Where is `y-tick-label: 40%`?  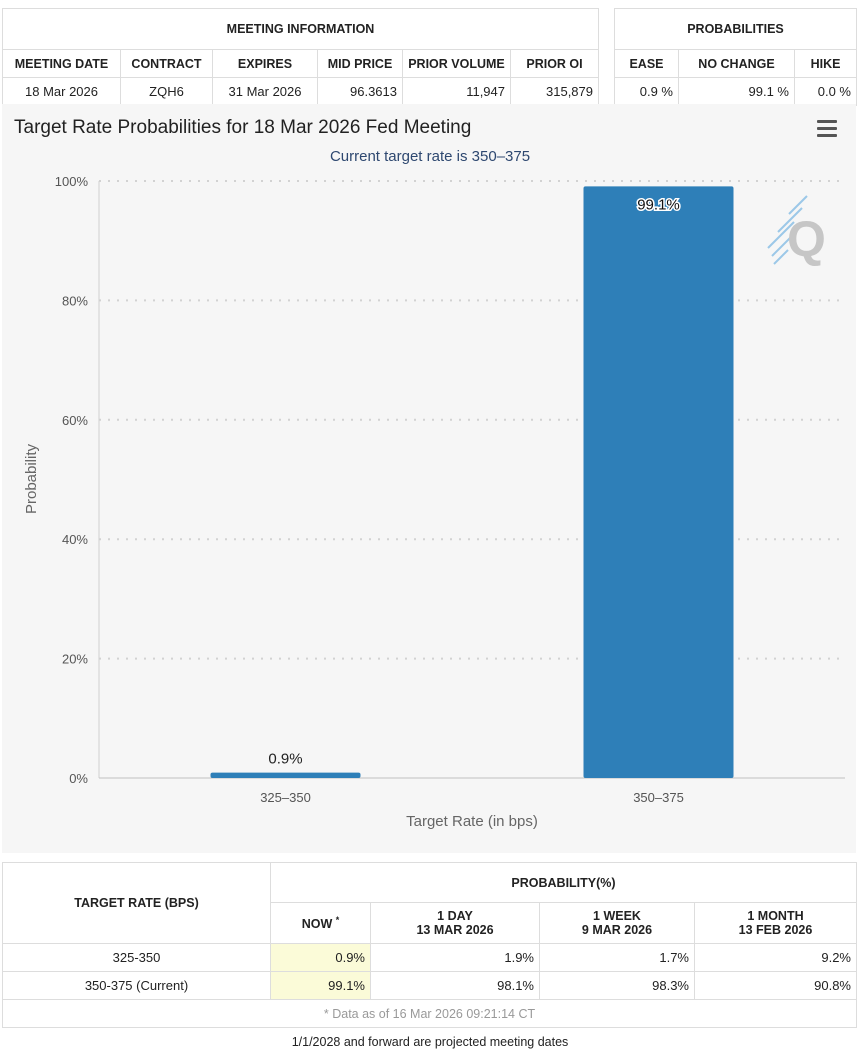 y-tick-label: 40% is located at coordinates (75, 539).